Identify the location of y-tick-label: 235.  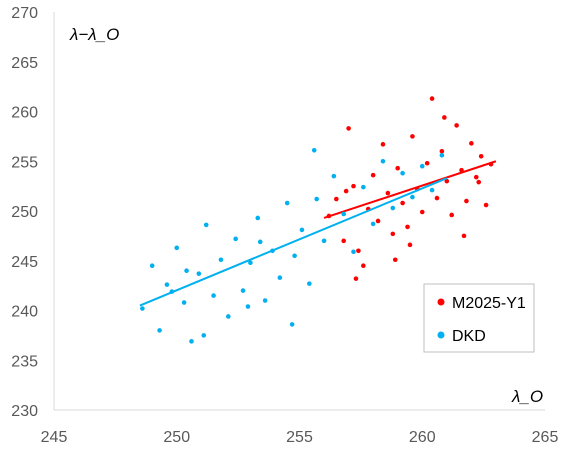
(24, 361).